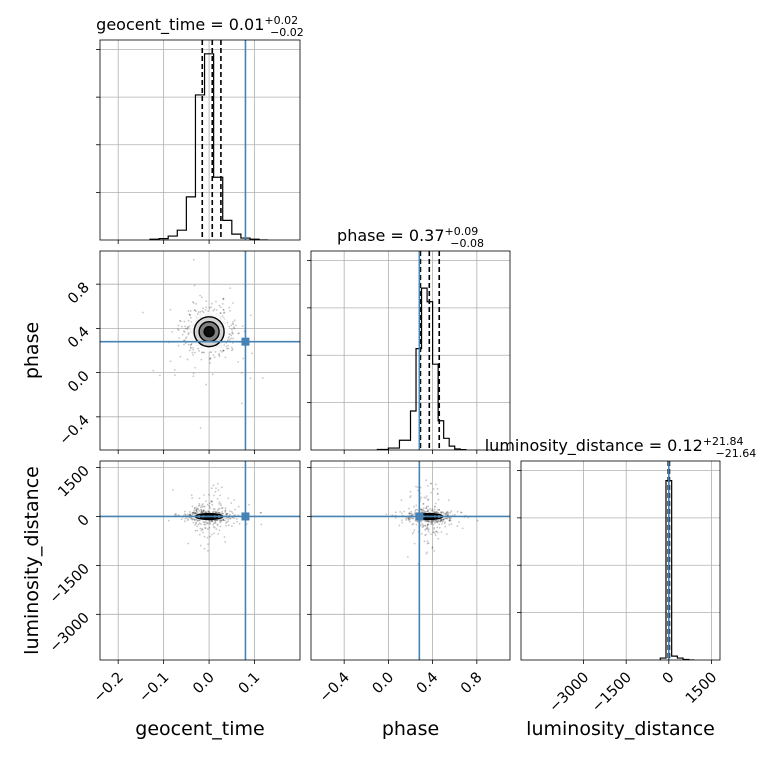  Describe the element at coordinates (109, 688) in the screenshot. I see `x-tick-label: −0.2` at that location.